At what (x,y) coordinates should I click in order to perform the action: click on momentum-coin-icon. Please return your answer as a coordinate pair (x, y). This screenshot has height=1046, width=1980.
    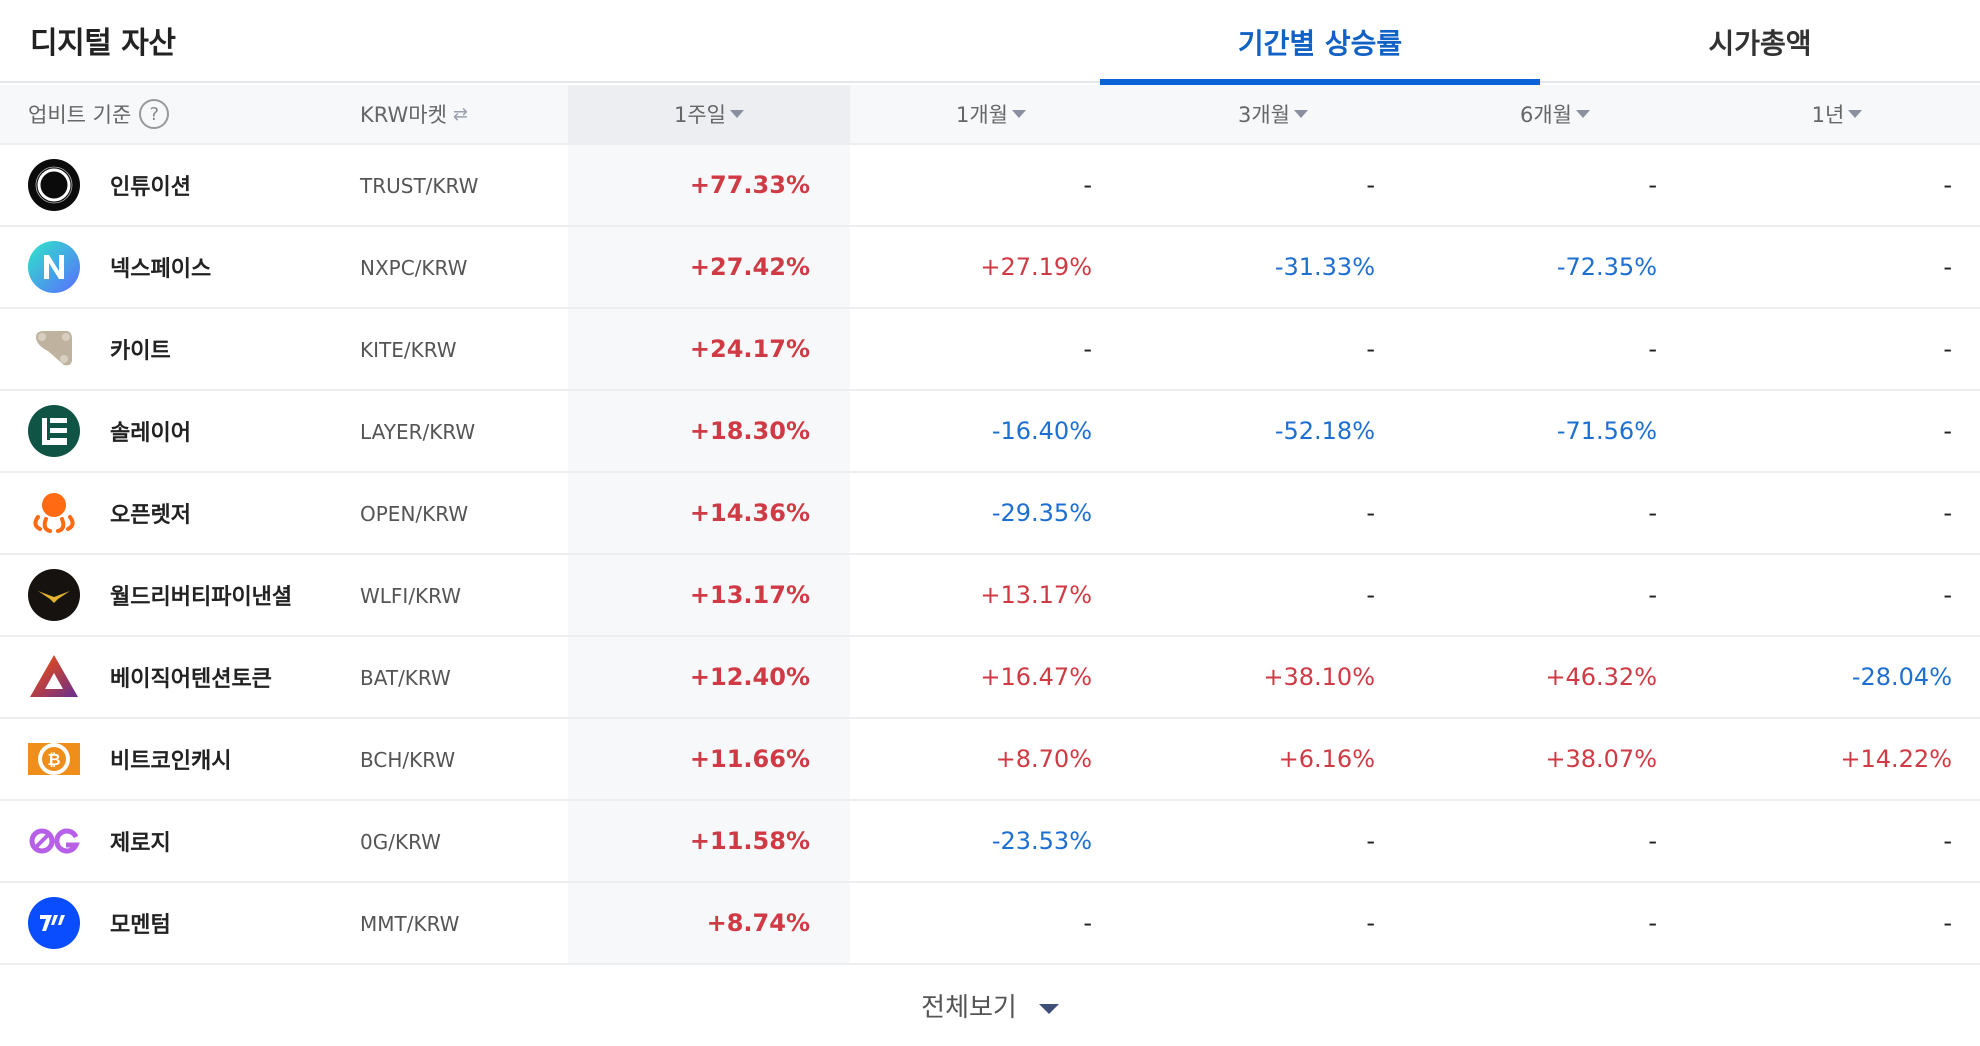
    Looking at the image, I should click on (54, 923).